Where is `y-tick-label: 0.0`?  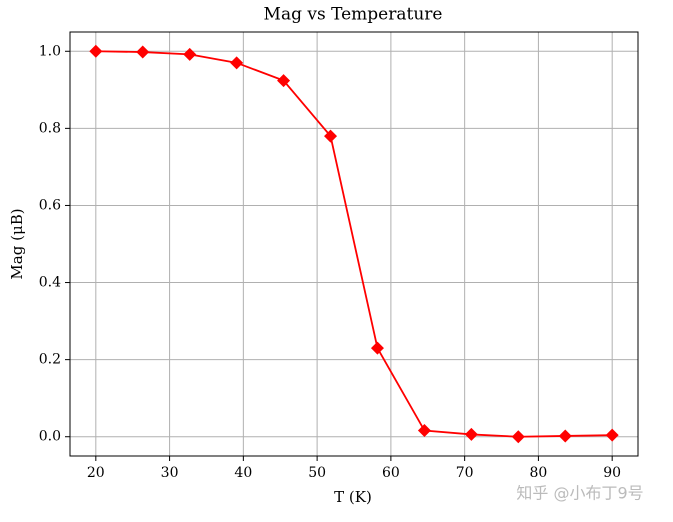 y-tick-label: 0.0 is located at coordinates (50, 437).